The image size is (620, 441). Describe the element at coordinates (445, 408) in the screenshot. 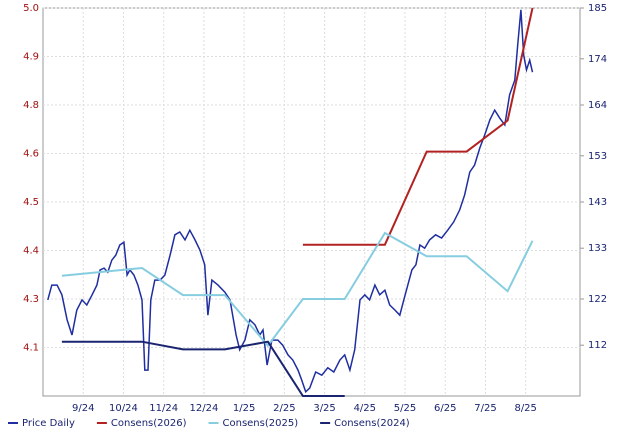

I see `x-tick-label: 6/25` at that location.